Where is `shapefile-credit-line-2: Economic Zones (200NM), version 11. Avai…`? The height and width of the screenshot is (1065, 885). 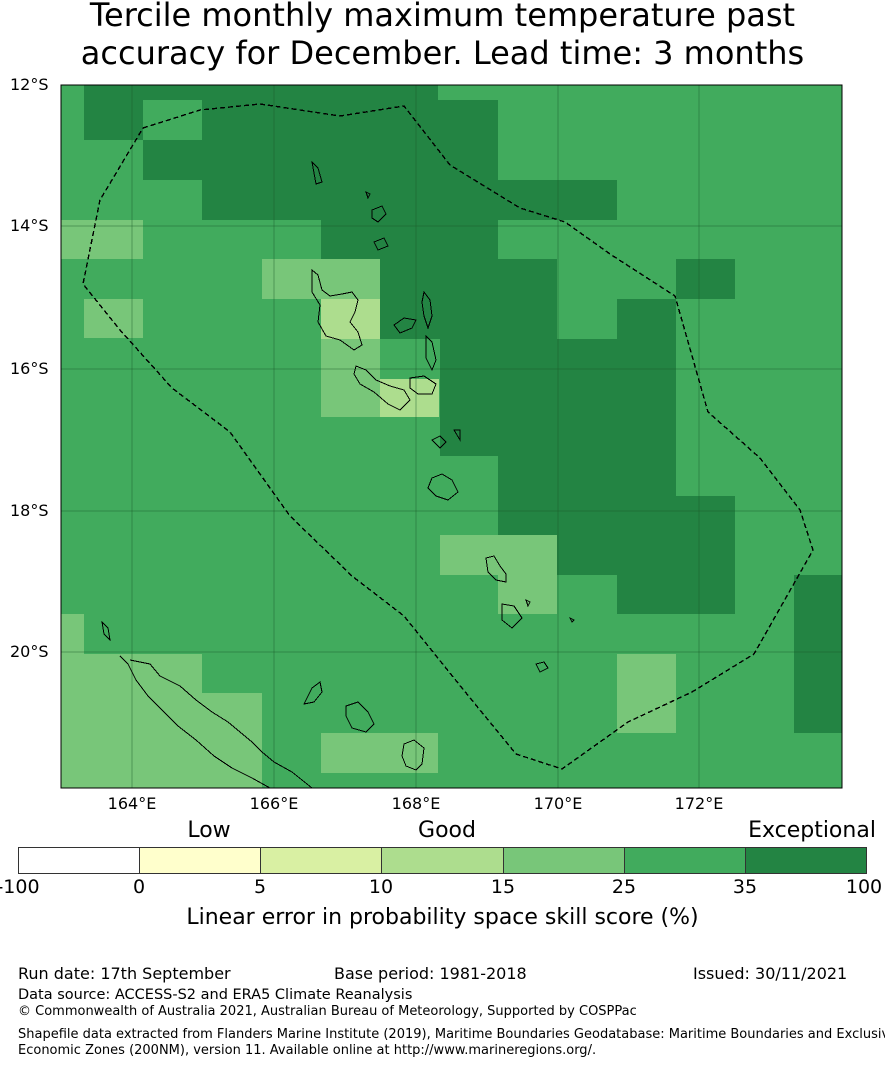 shapefile-credit-line-2: Economic Zones (200NM), version 11. Avai… is located at coordinates (307, 1050).